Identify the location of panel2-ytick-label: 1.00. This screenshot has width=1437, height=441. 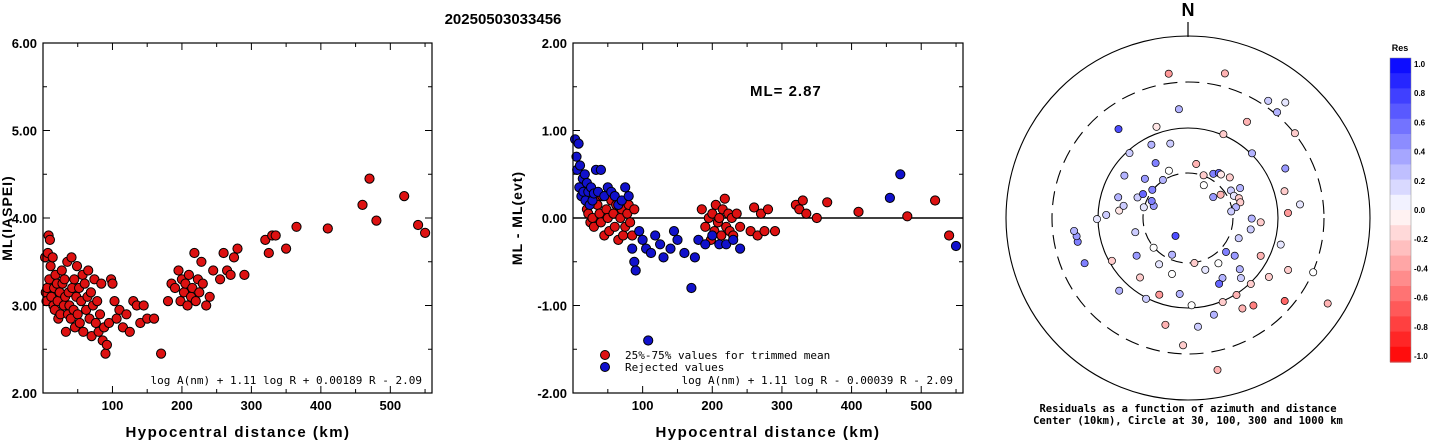
(554, 131).